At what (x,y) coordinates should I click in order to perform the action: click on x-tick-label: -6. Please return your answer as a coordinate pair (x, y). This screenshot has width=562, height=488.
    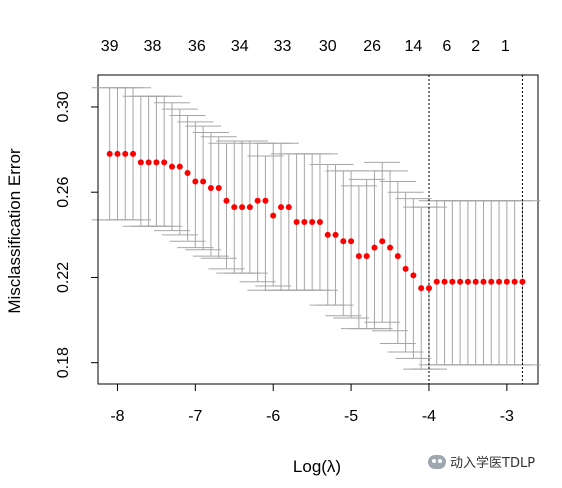
    Looking at the image, I should click on (273, 416).